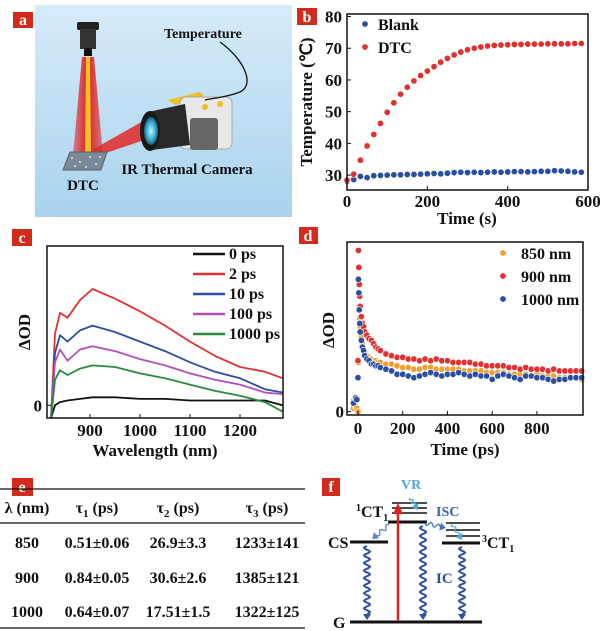  What do you see at coordinates (85, 161) in the screenshot?
I see `dtc-sample` at bounding box center [85, 161].